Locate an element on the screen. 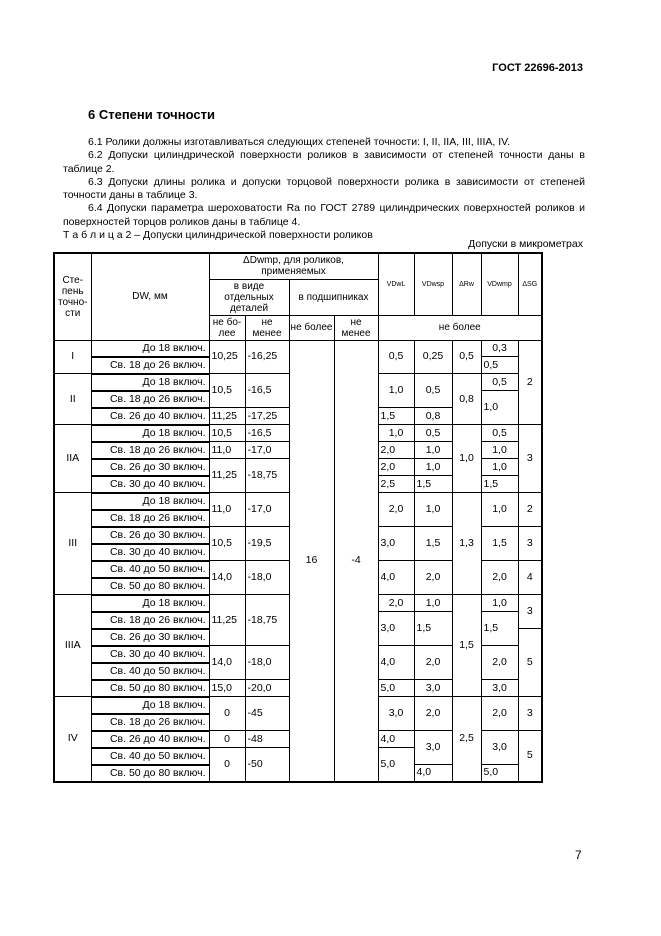 Image resolution: width=661 pixels, height=936 pixels. table-row: Св. 18 до 26 включ. 0,5 is located at coordinates (298, 365).